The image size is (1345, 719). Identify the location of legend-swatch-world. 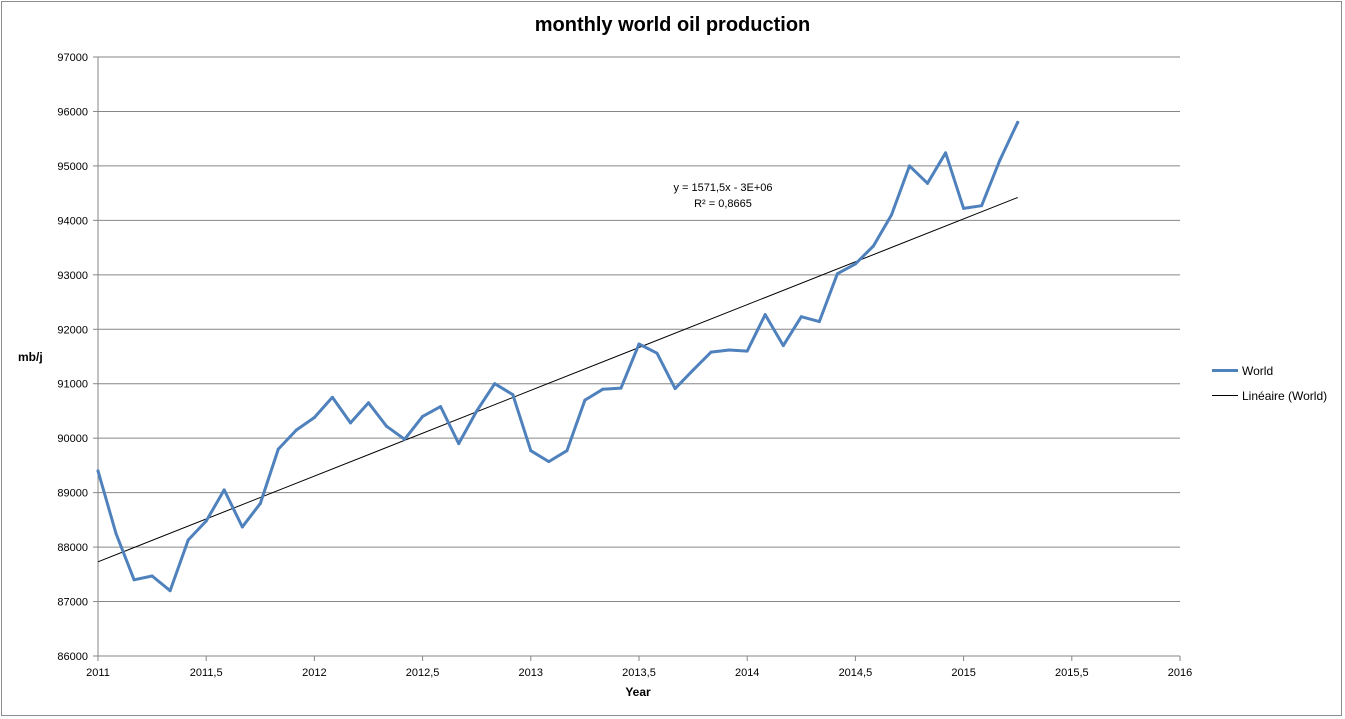
(1225, 370).